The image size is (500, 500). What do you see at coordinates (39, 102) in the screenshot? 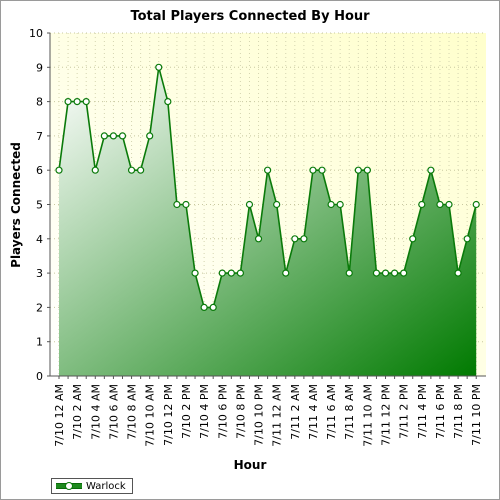
I see `y-tick-label: 8` at bounding box center [39, 102].